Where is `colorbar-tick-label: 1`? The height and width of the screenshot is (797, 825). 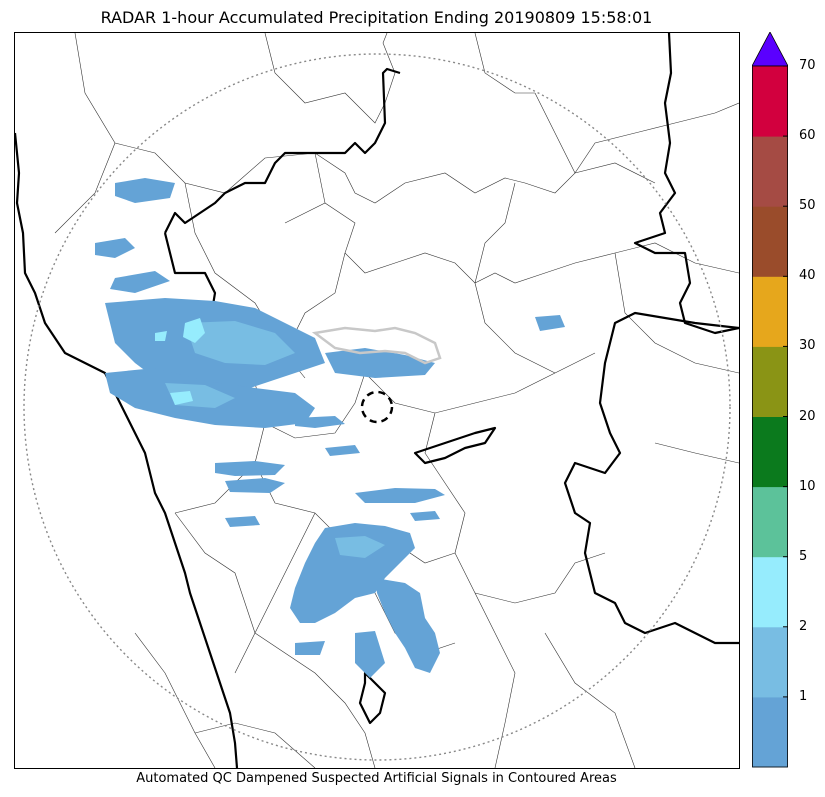
colorbar-tick-label: 1 is located at coordinates (803, 696).